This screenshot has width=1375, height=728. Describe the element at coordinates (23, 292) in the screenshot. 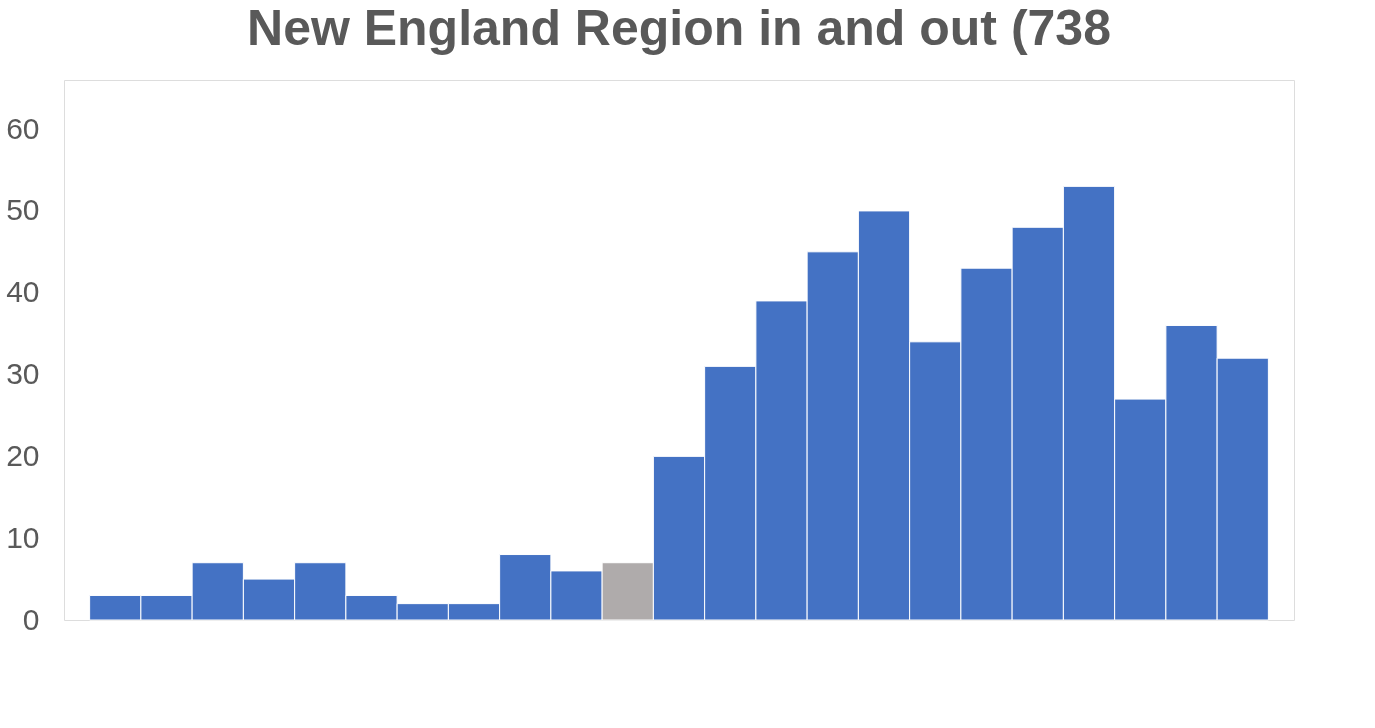

I see `y-tick-label: 40` at that location.